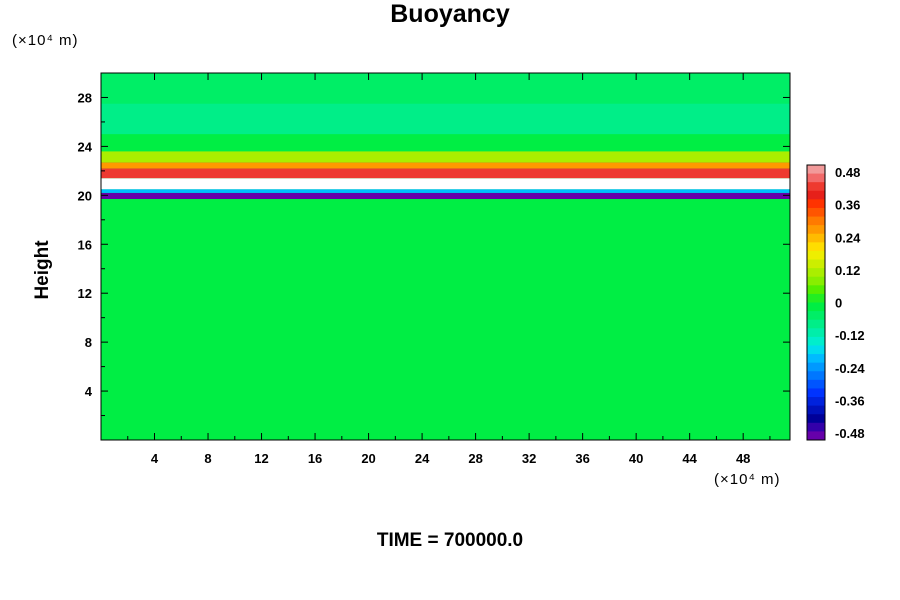 The image size is (900, 600). Describe the element at coordinates (88, 342) in the screenshot. I see `y-tick-label: 8` at that location.